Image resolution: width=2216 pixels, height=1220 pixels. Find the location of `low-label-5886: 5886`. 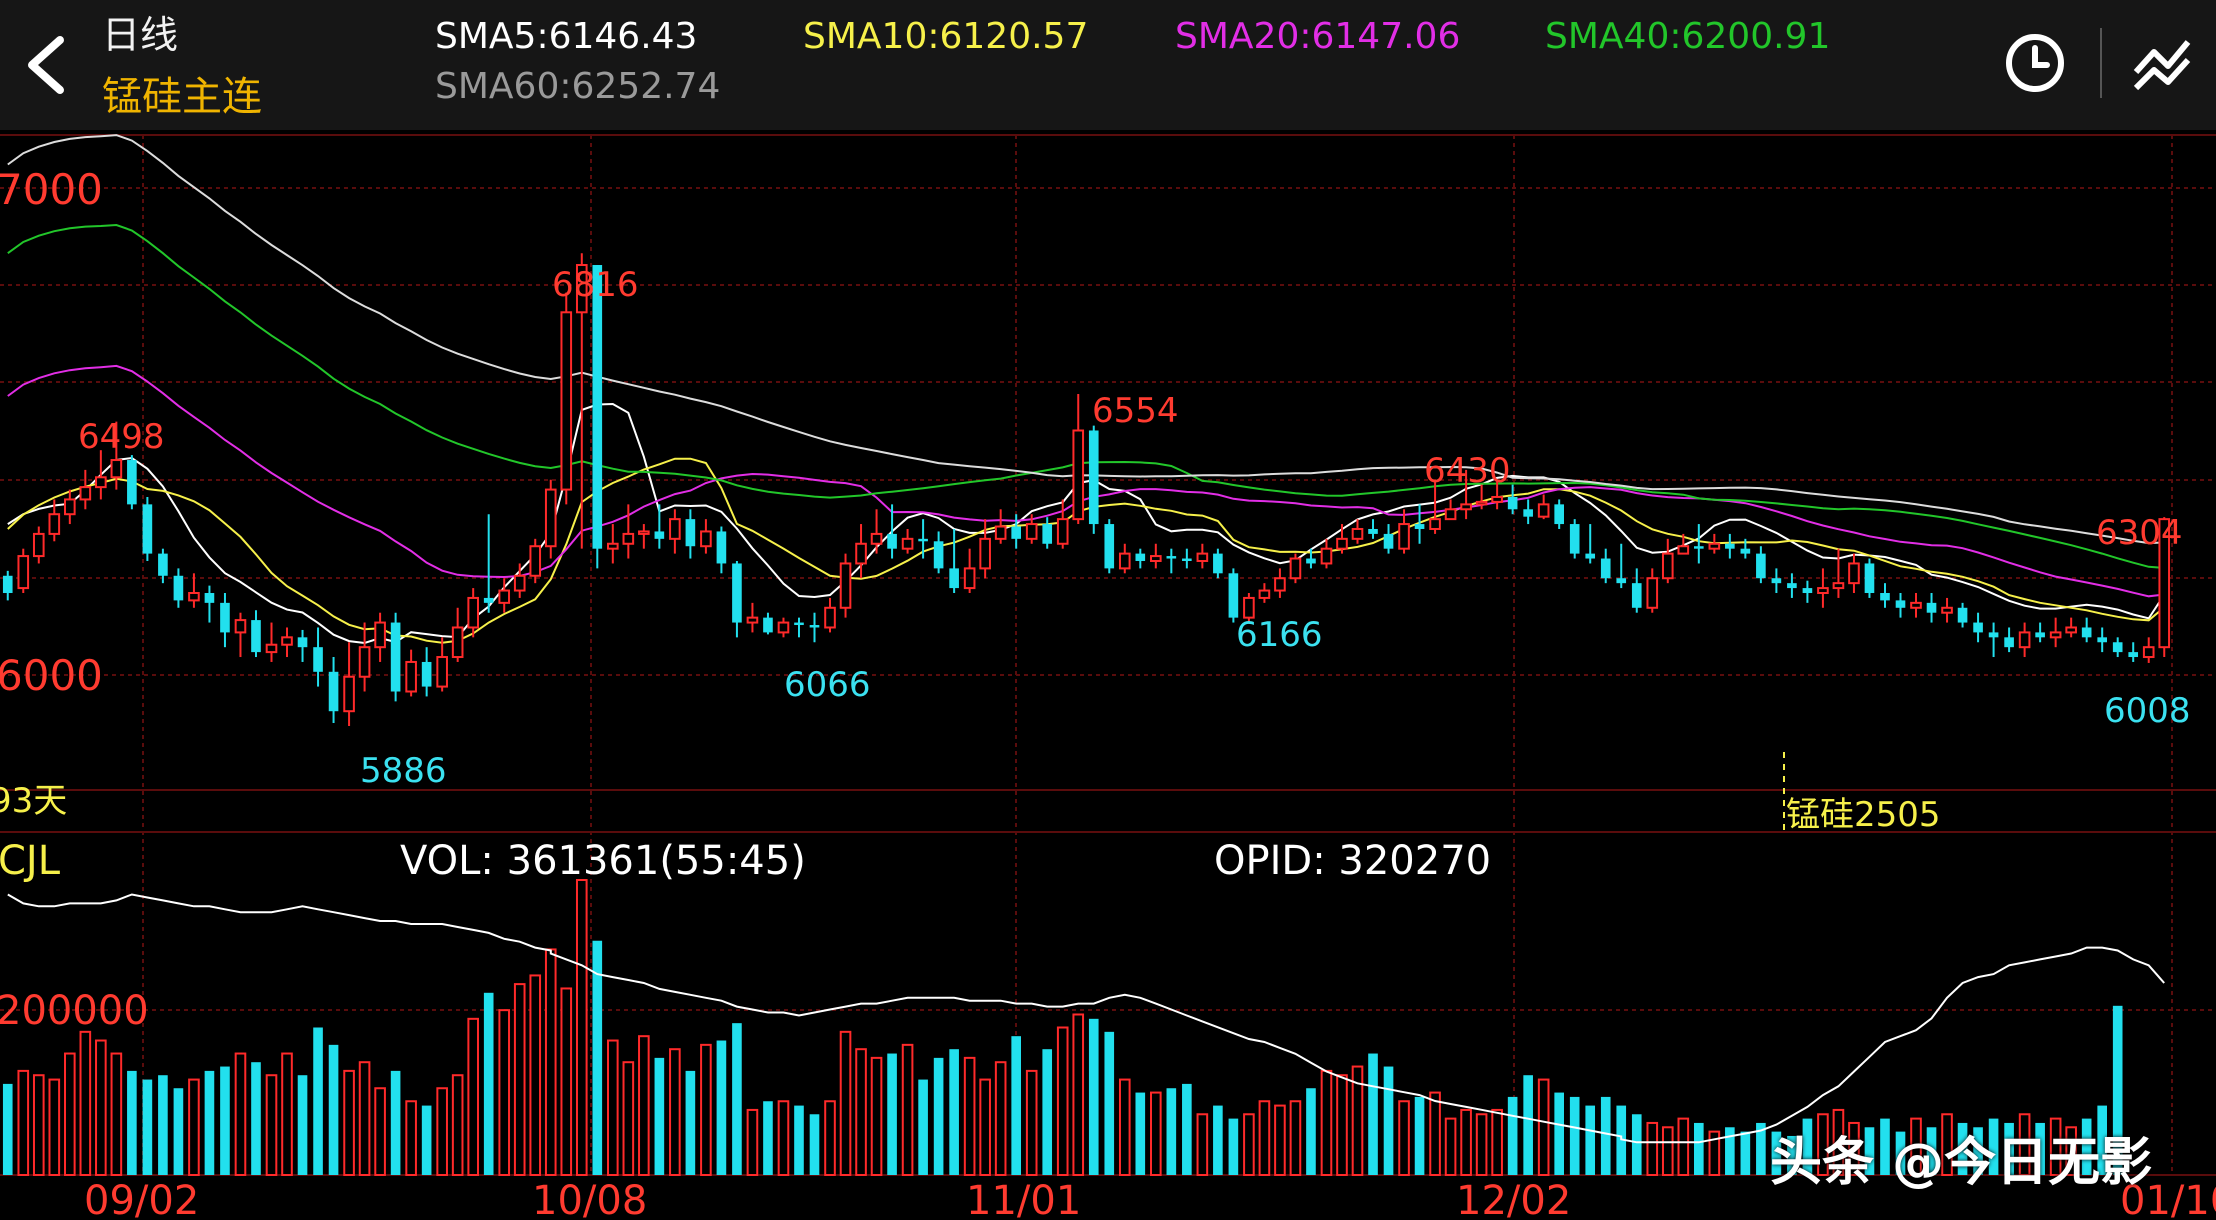

low-label-5886: 5886 is located at coordinates (403, 771).